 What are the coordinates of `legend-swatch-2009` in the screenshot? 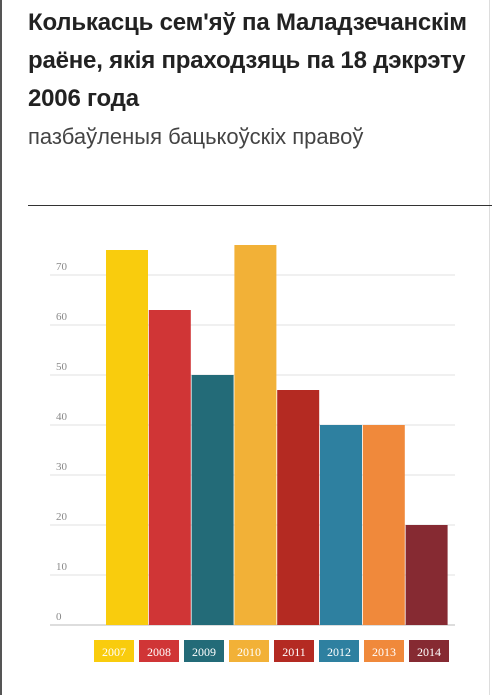 It's located at (204, 651).